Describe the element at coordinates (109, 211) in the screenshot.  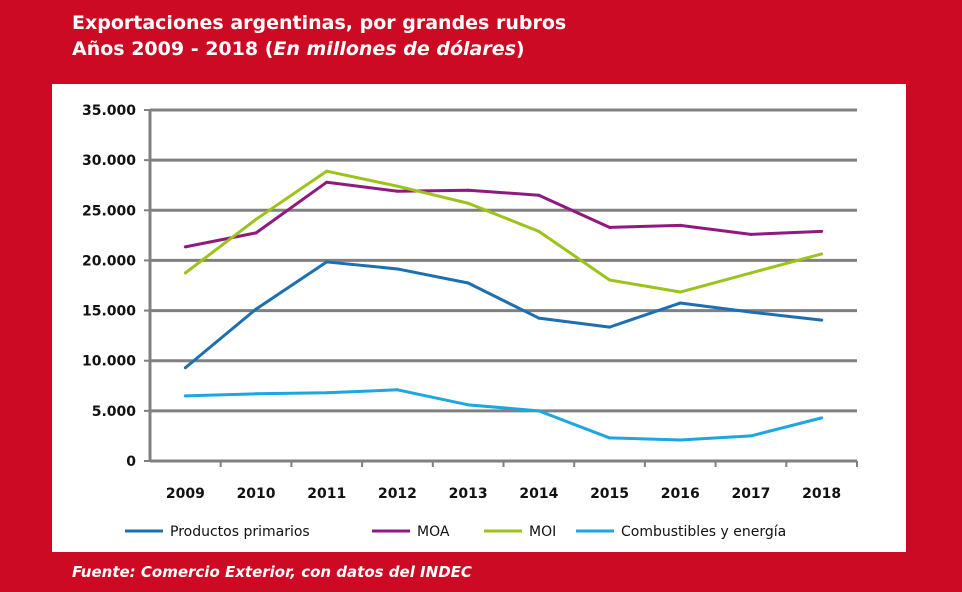
I see `y-tick-label: 25.000` at that location.